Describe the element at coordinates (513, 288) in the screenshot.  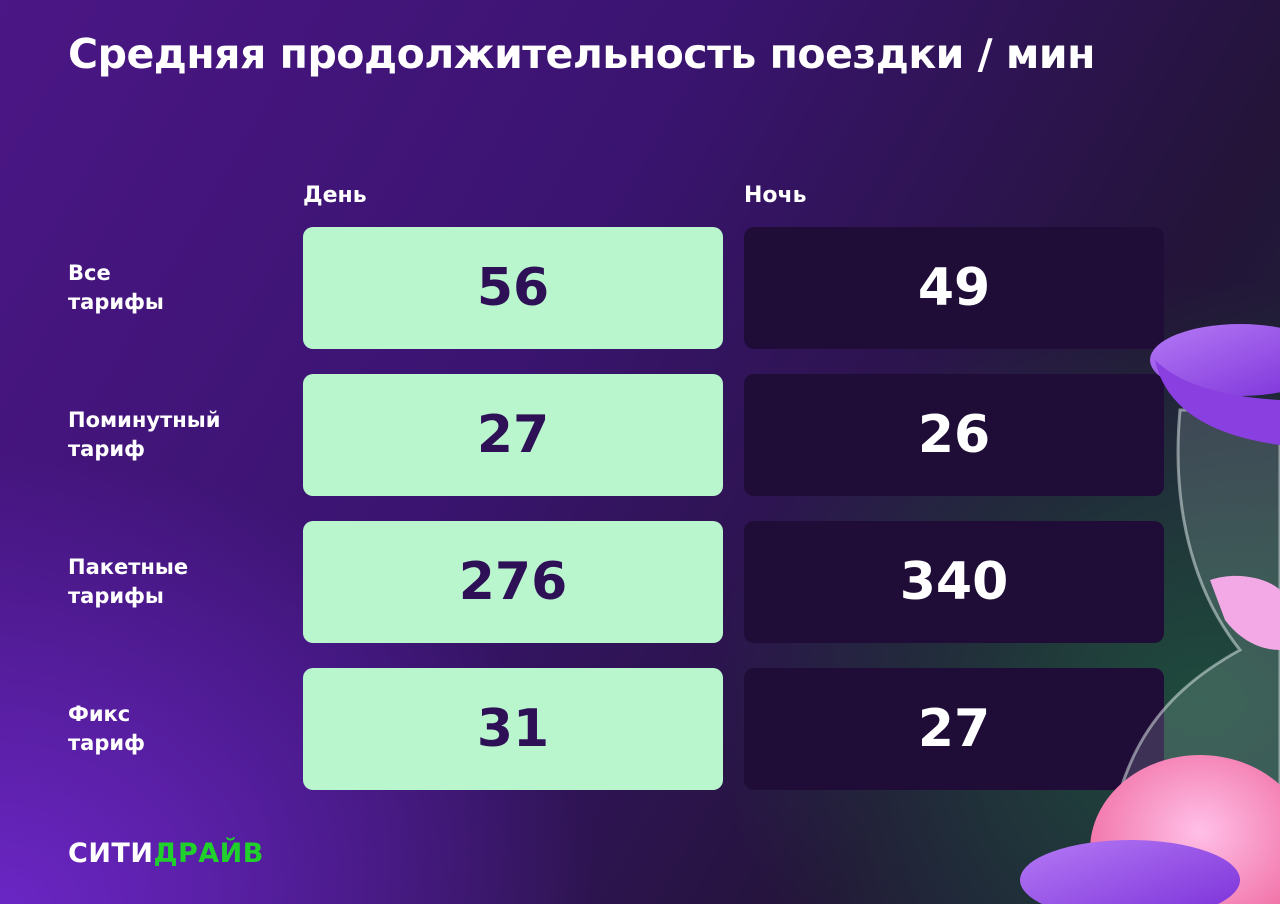
I see `day-value-cell: 56` at that location.